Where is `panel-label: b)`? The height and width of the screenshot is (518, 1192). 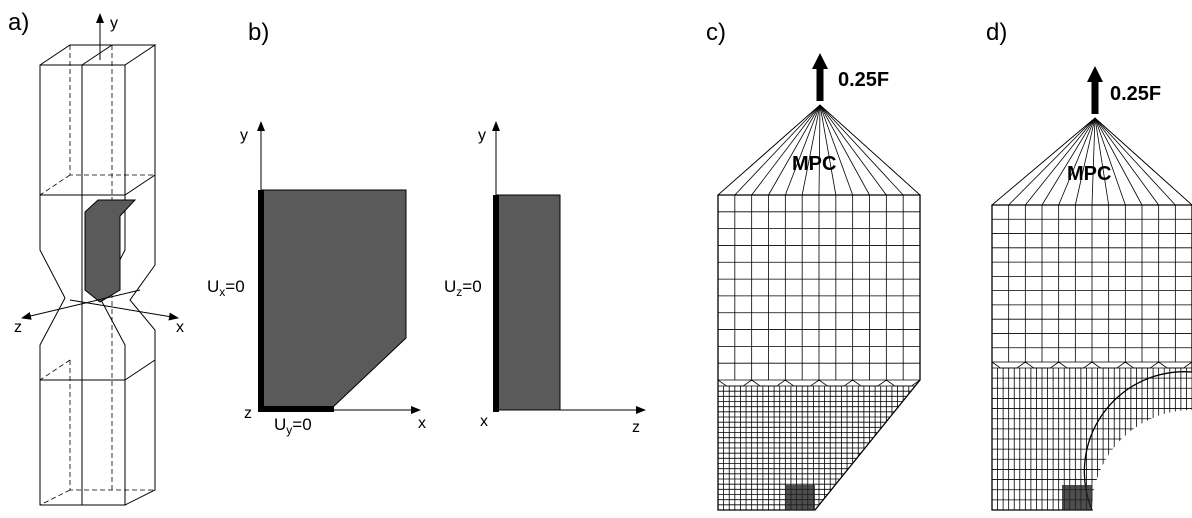
panel-label: b) is located at coordinates (258, 32).